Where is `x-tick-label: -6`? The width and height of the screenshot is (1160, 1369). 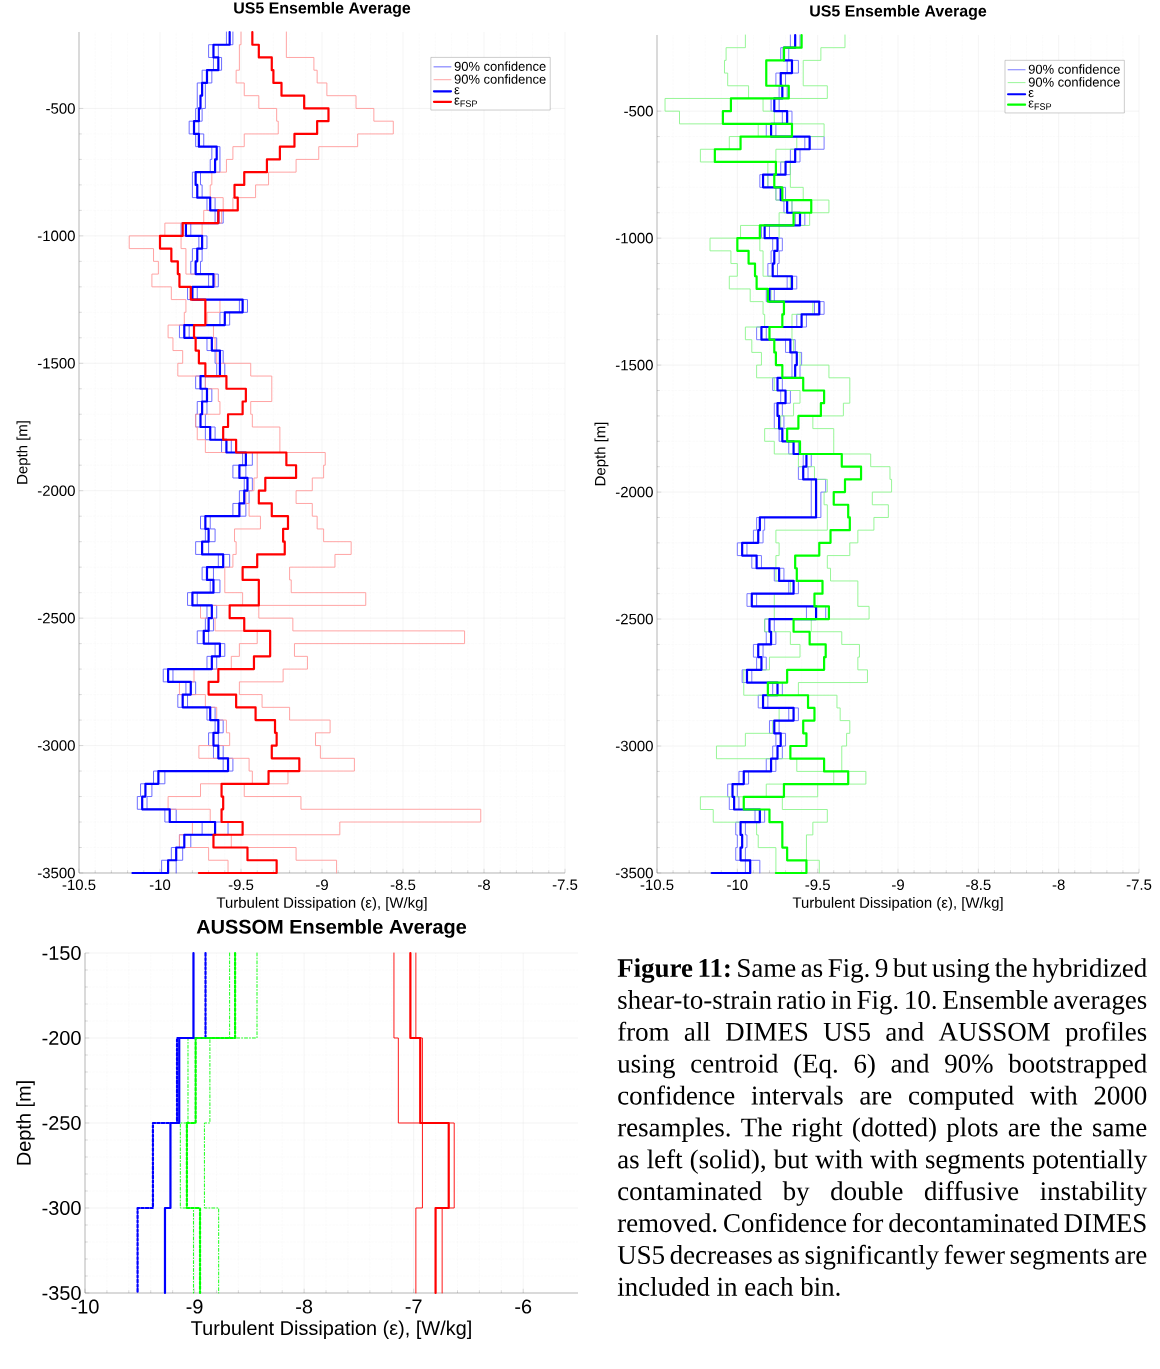
x-tick-label: -6 is located at coordinates (523, 1306).